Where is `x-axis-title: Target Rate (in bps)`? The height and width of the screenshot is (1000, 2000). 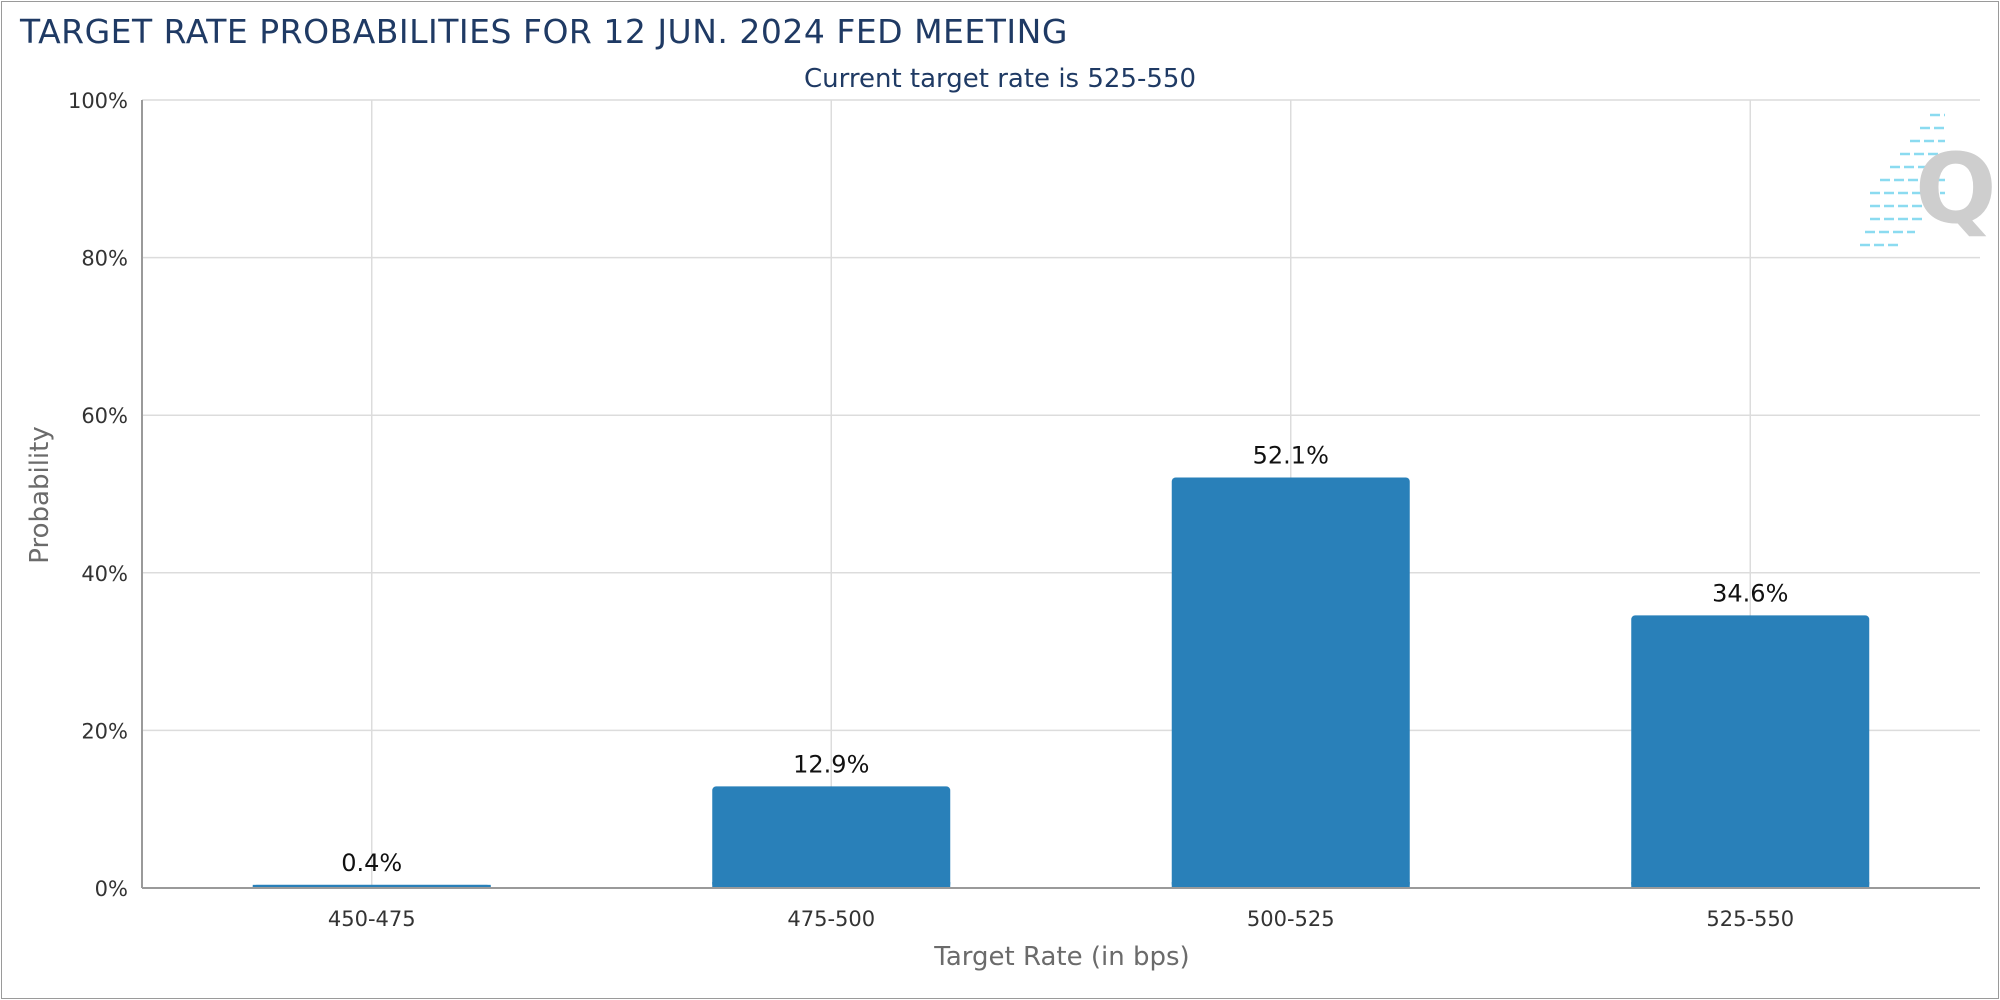
x-axis-title: Target Rate (in bps) is located at coordinates (1061, 957).